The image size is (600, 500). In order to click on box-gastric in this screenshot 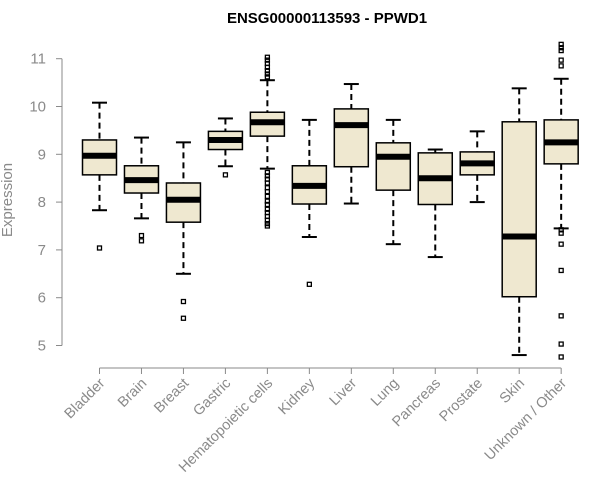, I will do `click(225, 147)`.